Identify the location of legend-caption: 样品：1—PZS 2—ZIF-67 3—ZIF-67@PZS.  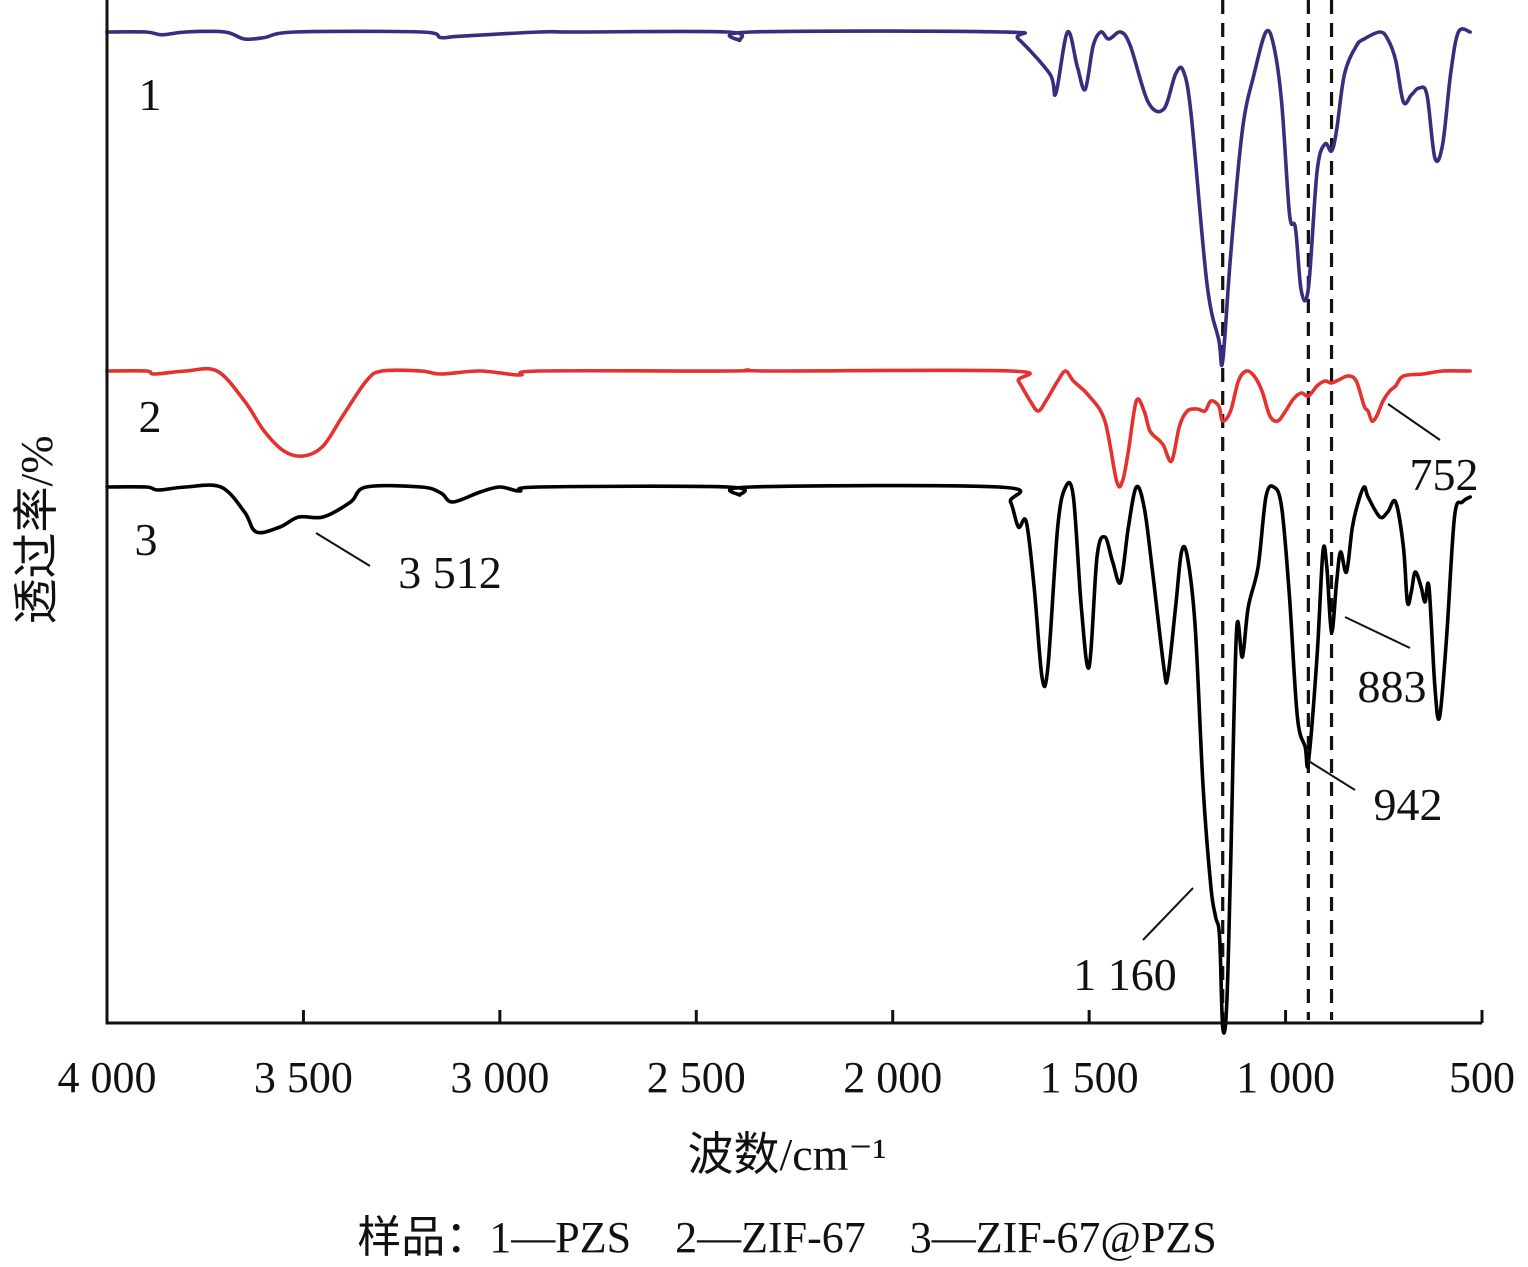
(786, 1237).